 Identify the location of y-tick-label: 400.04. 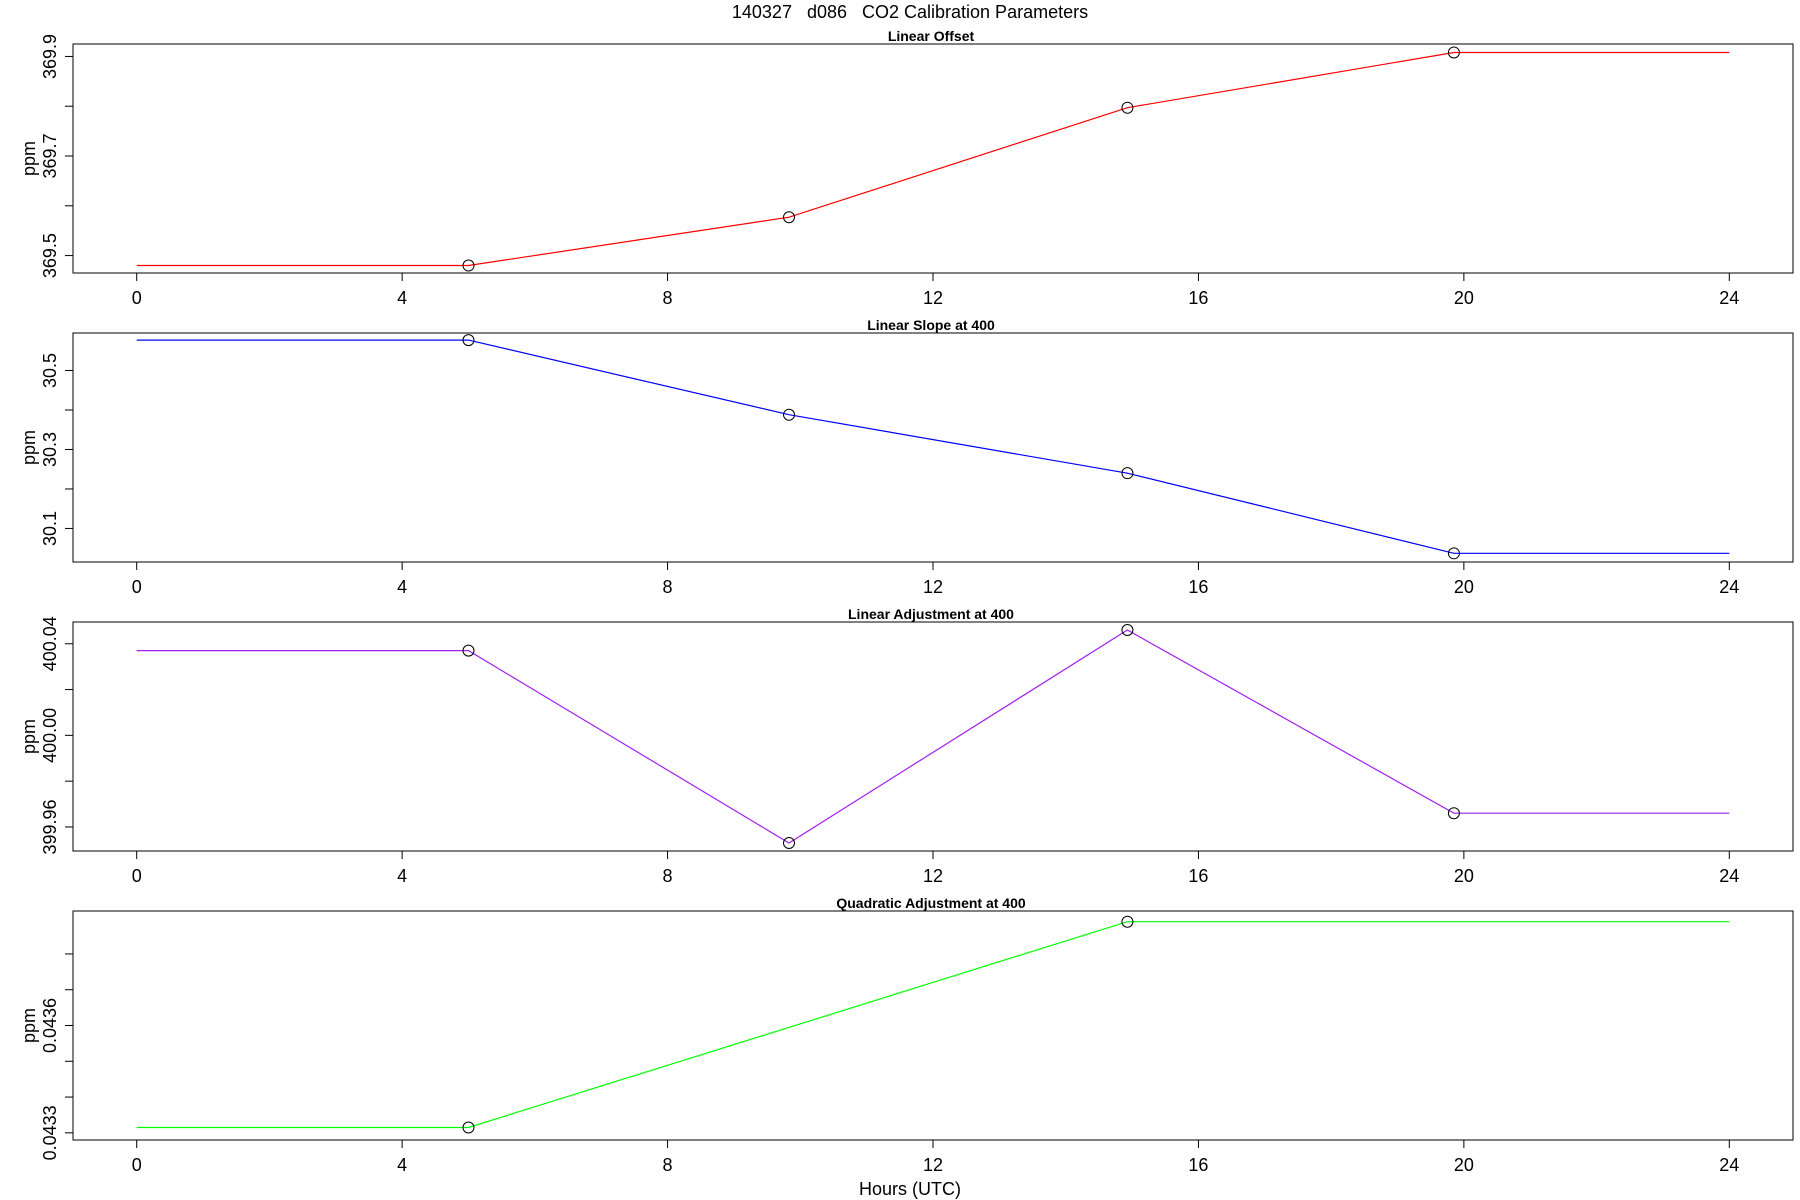
(50, 643).